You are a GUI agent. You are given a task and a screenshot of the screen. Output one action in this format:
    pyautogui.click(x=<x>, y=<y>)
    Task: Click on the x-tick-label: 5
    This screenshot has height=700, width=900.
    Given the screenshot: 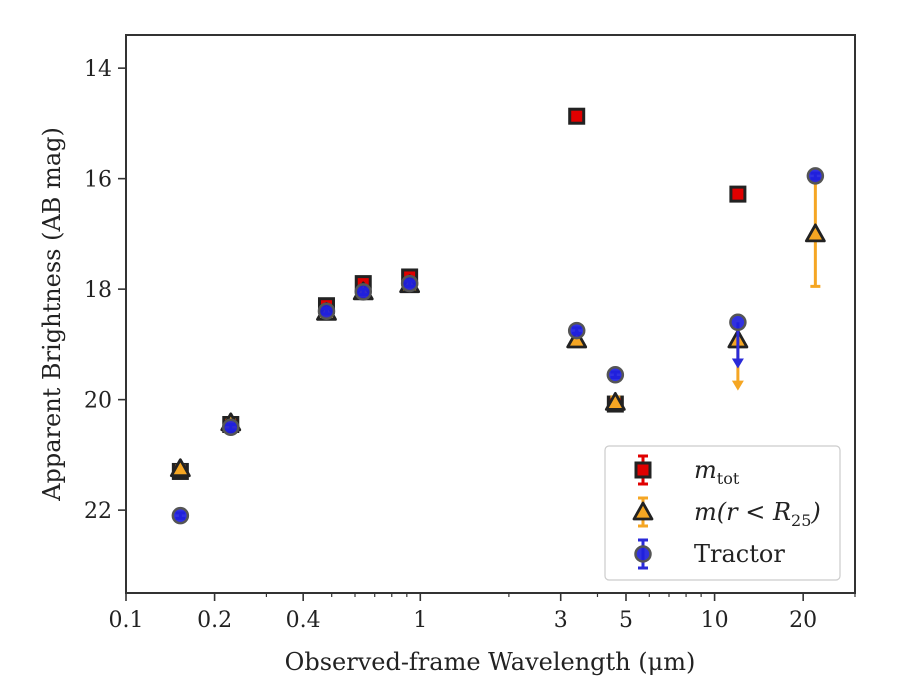 What is the action you would take?
    pyautogui.click(x=626, y=620)
    